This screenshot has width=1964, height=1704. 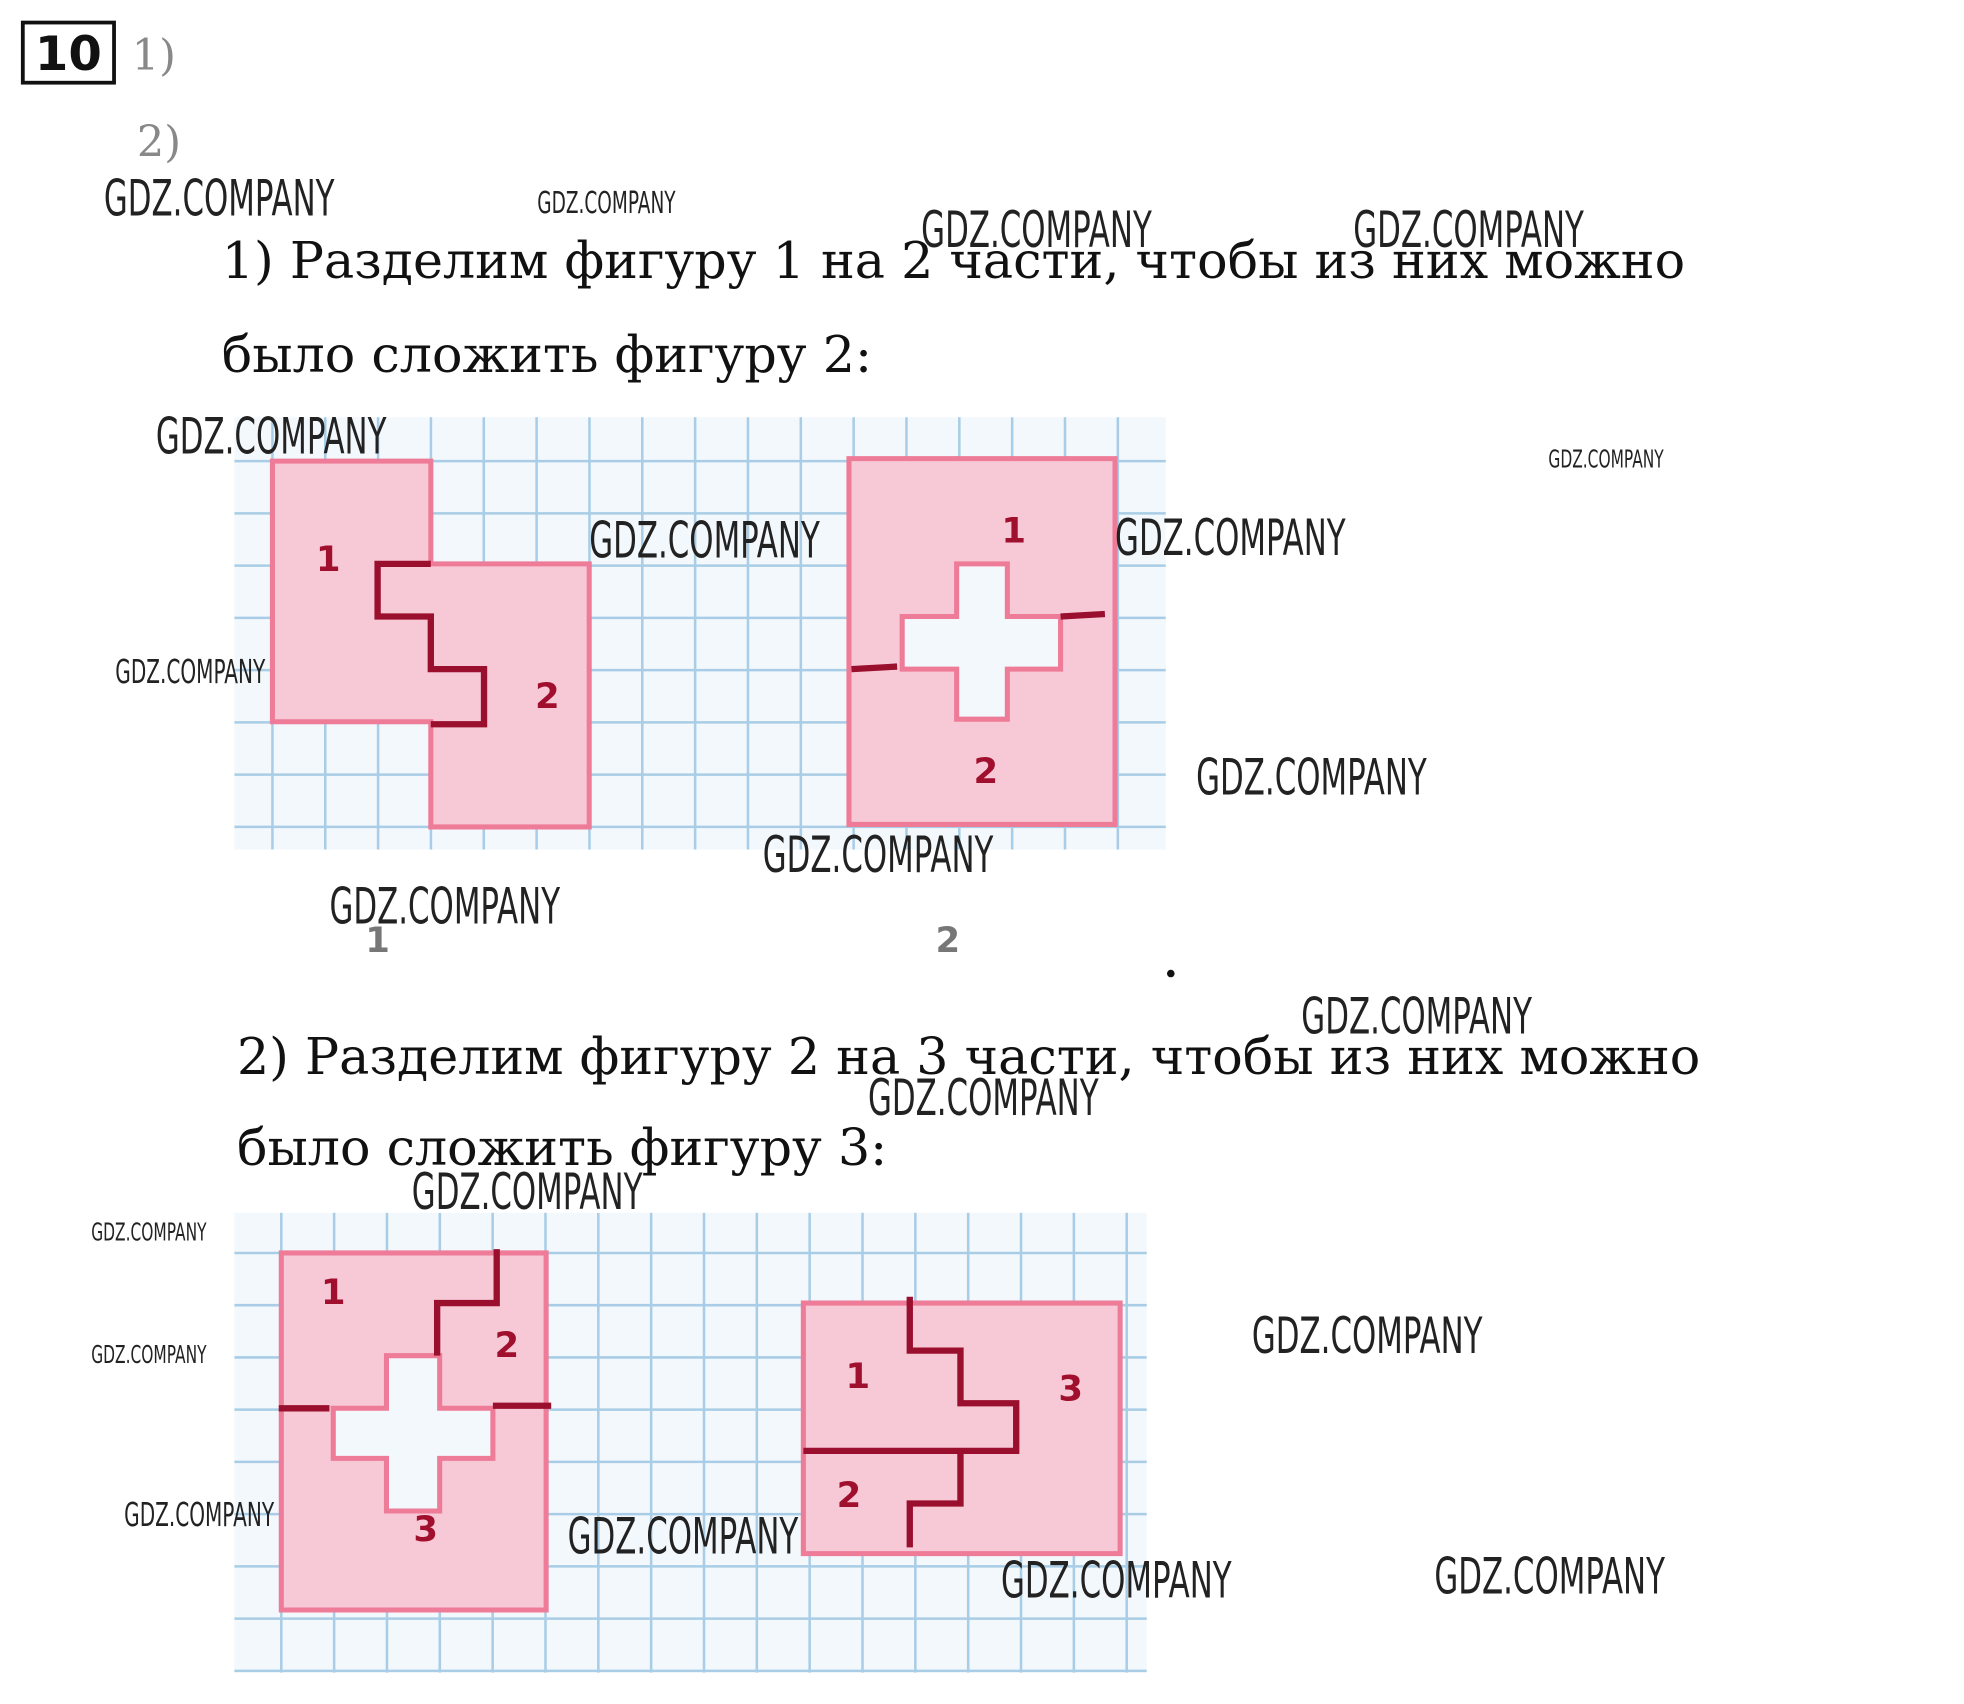 I want to click on number-box, so click(x=68, y=52).